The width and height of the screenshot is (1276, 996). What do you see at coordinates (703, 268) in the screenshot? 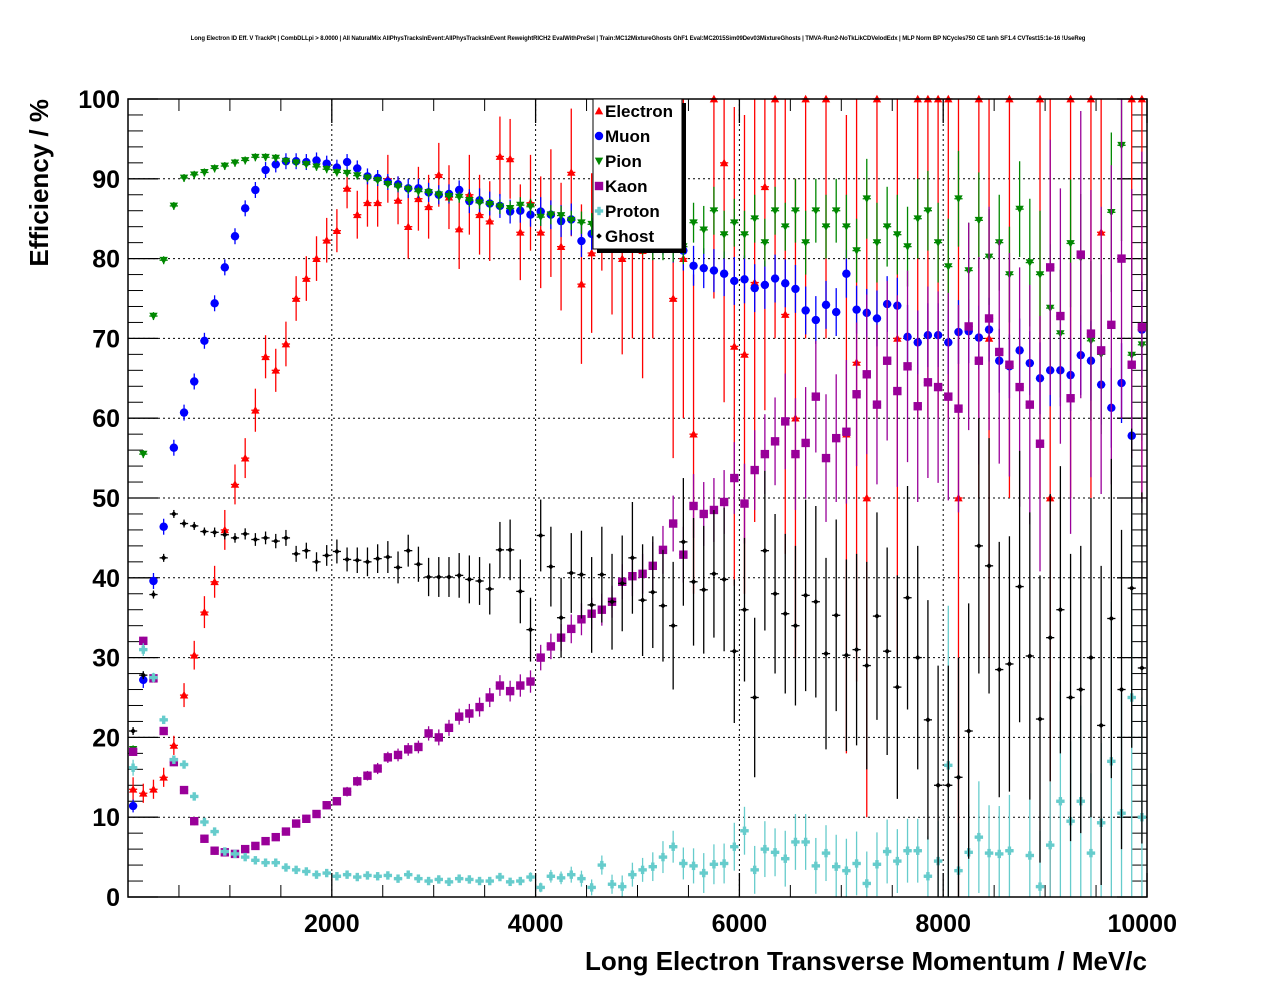
I see `data-point-muon` at bounding box center [703, 268].